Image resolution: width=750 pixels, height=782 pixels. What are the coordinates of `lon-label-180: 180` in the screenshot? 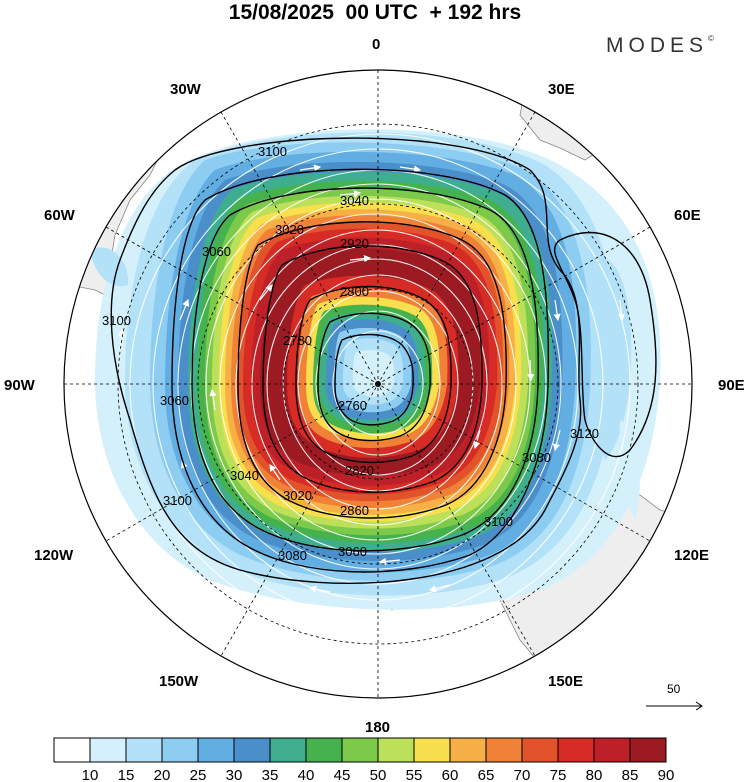 It's located at (377, 727).